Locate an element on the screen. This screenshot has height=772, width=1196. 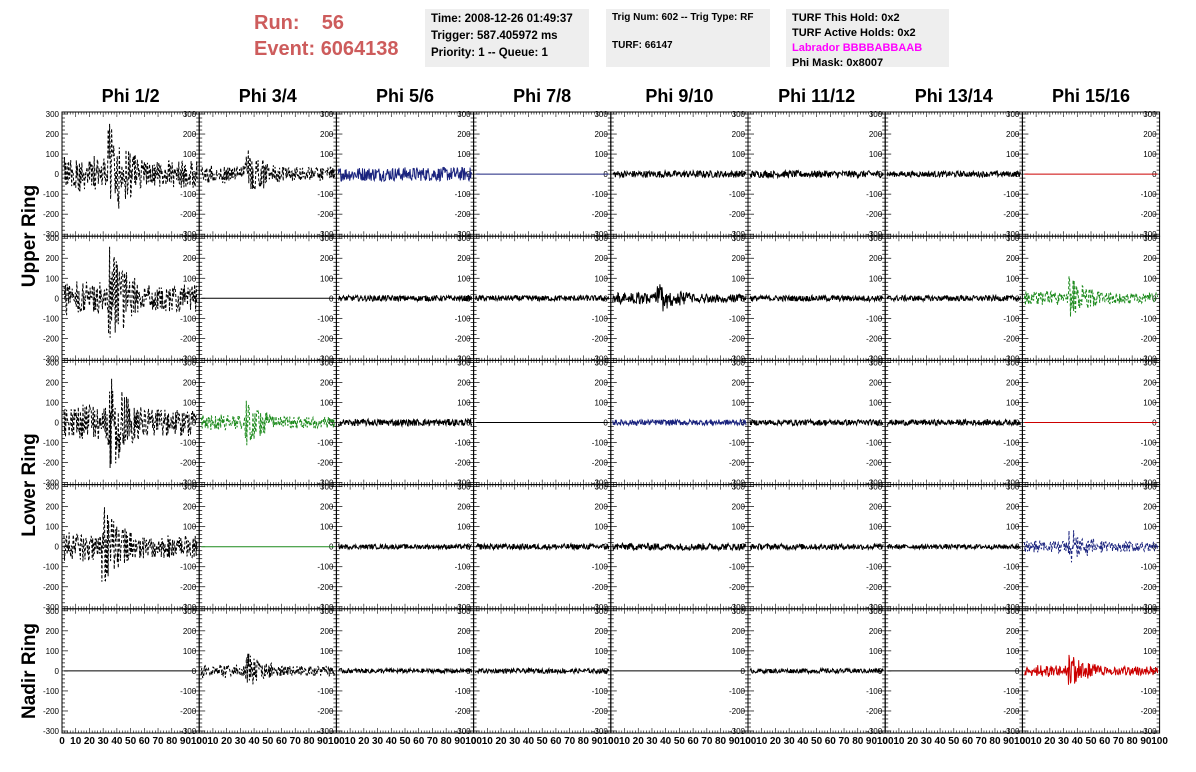
column-header: Phi 7/8 is located at coordinates (542, 96).